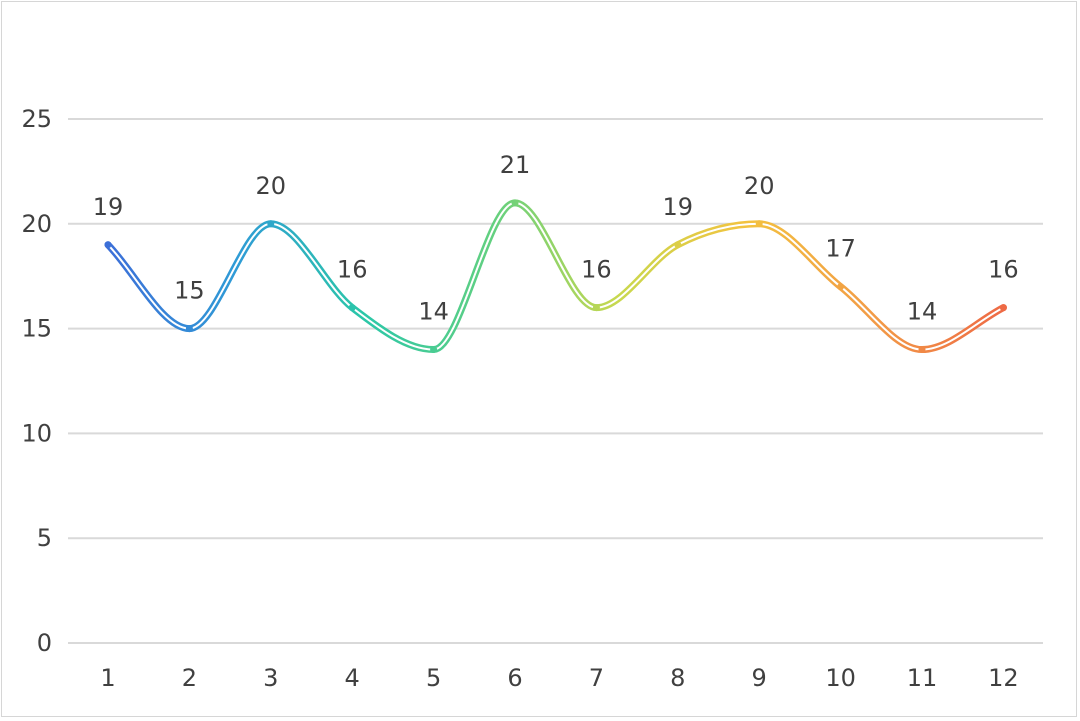 Image resolution: width=1080 pixels, height=721 pixels. I want to click on x-tick-label: 2, so click(189, 678).